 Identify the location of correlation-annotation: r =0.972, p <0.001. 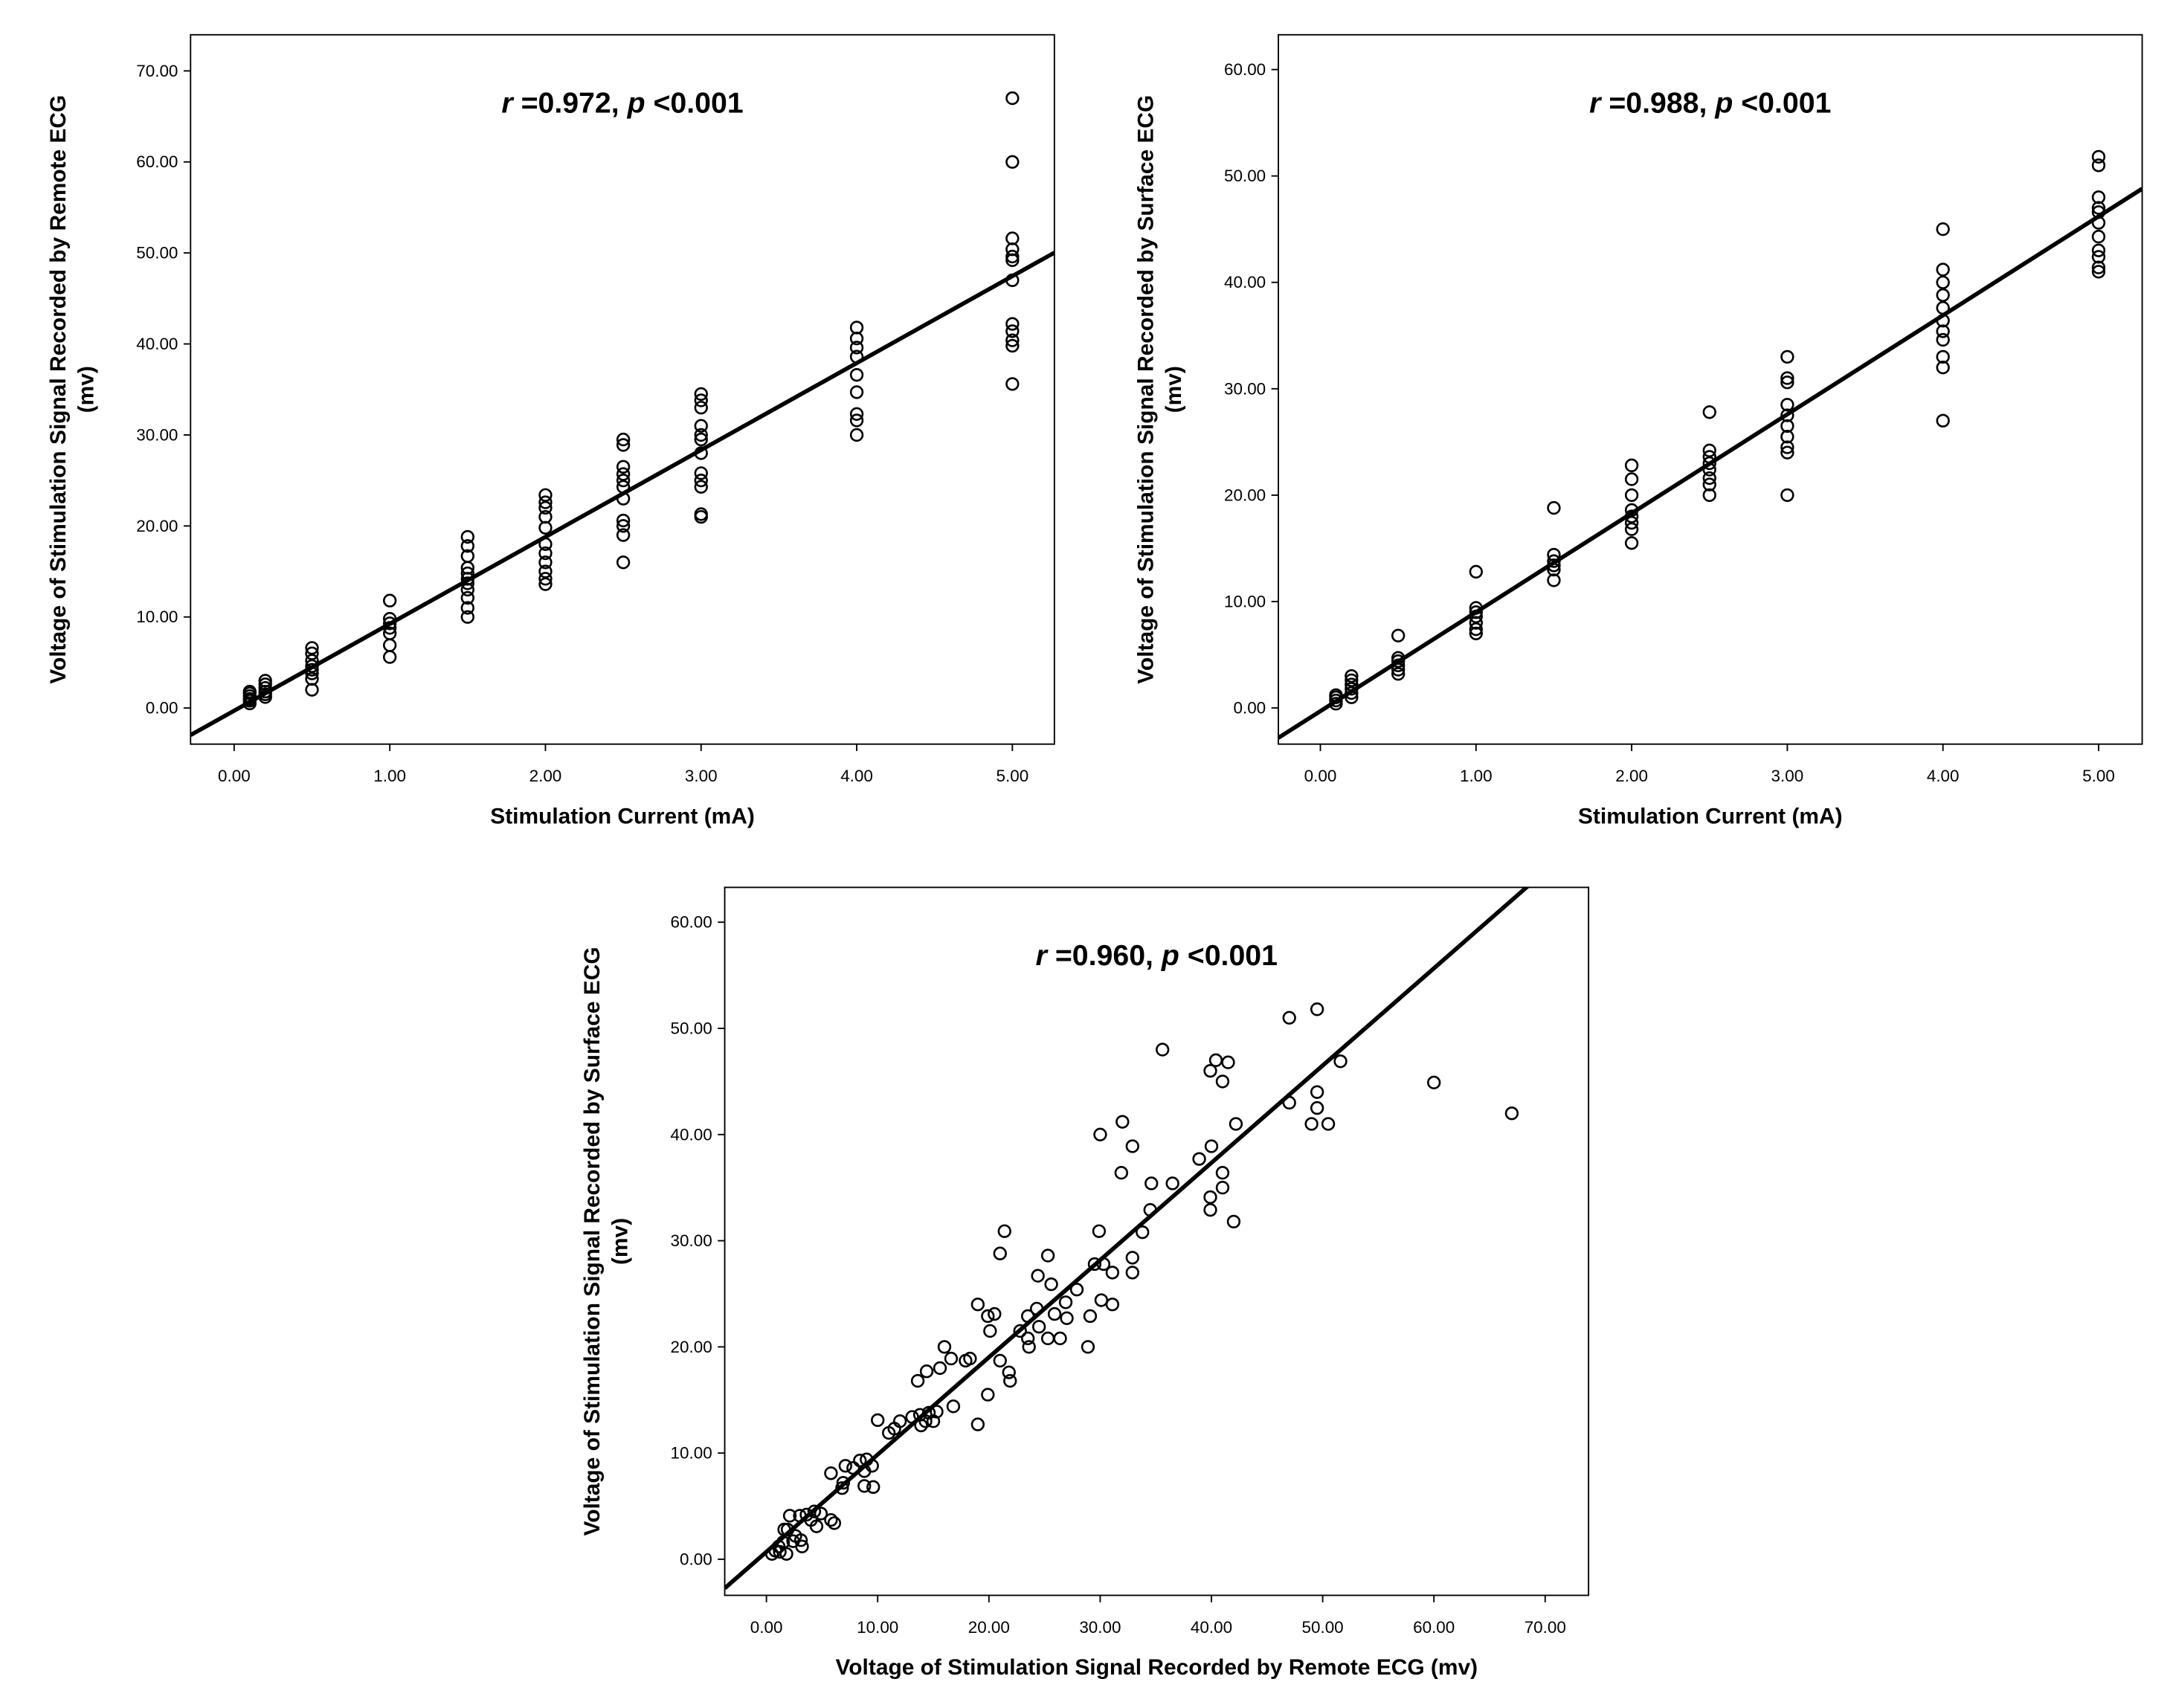
(622, 103).